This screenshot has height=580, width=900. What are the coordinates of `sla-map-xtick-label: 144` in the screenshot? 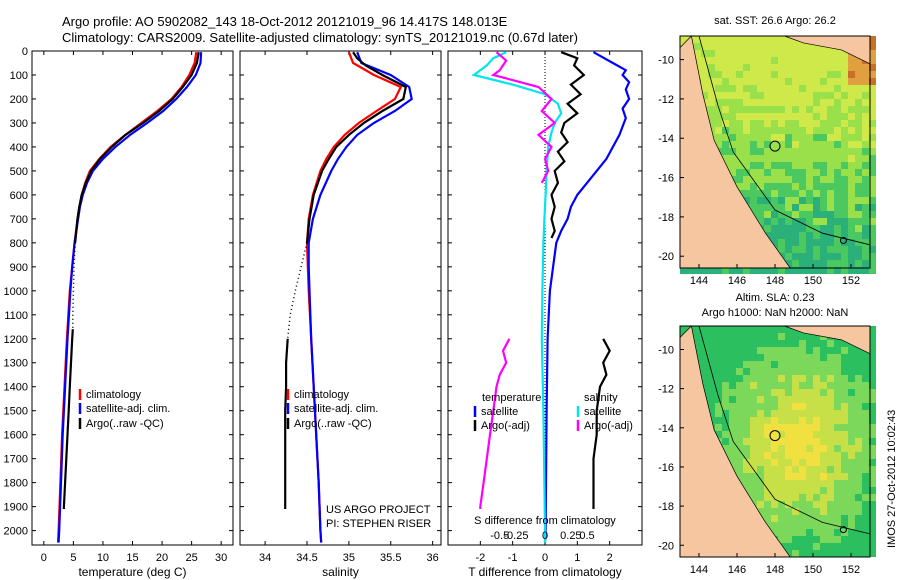 It's located at (699, 570).